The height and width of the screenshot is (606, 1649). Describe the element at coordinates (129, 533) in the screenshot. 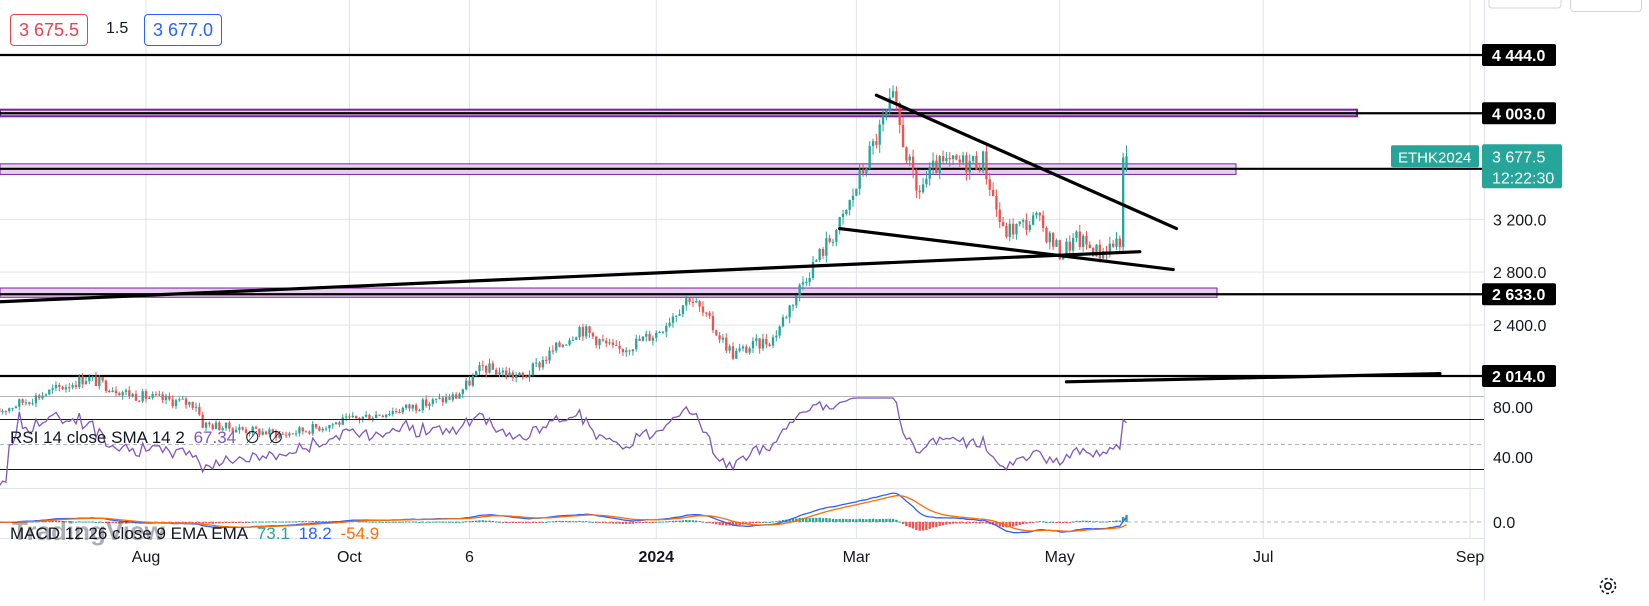

I see `macd-legend-title: MACD 12 26 close 9 EMA EMA` at that location.